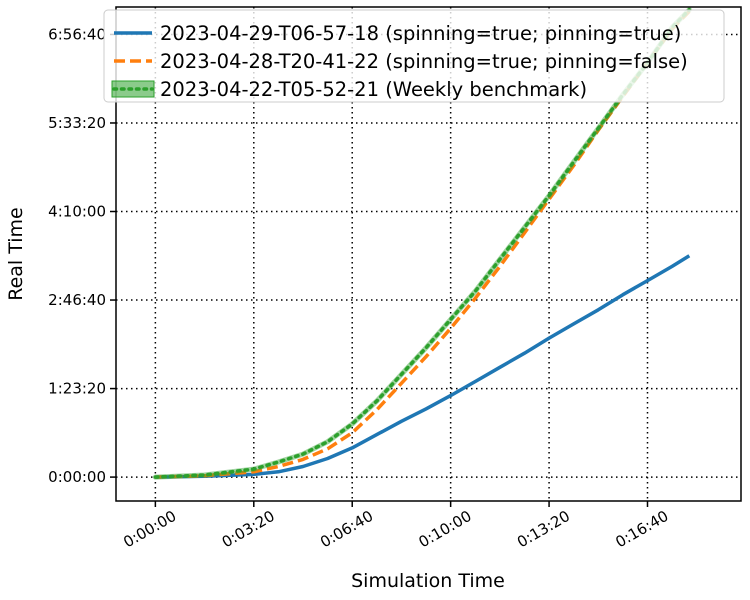 The height and width of the screenshot is (600, 750). I want to click on y-tick-label: 5:33:20, so click(77, 123).